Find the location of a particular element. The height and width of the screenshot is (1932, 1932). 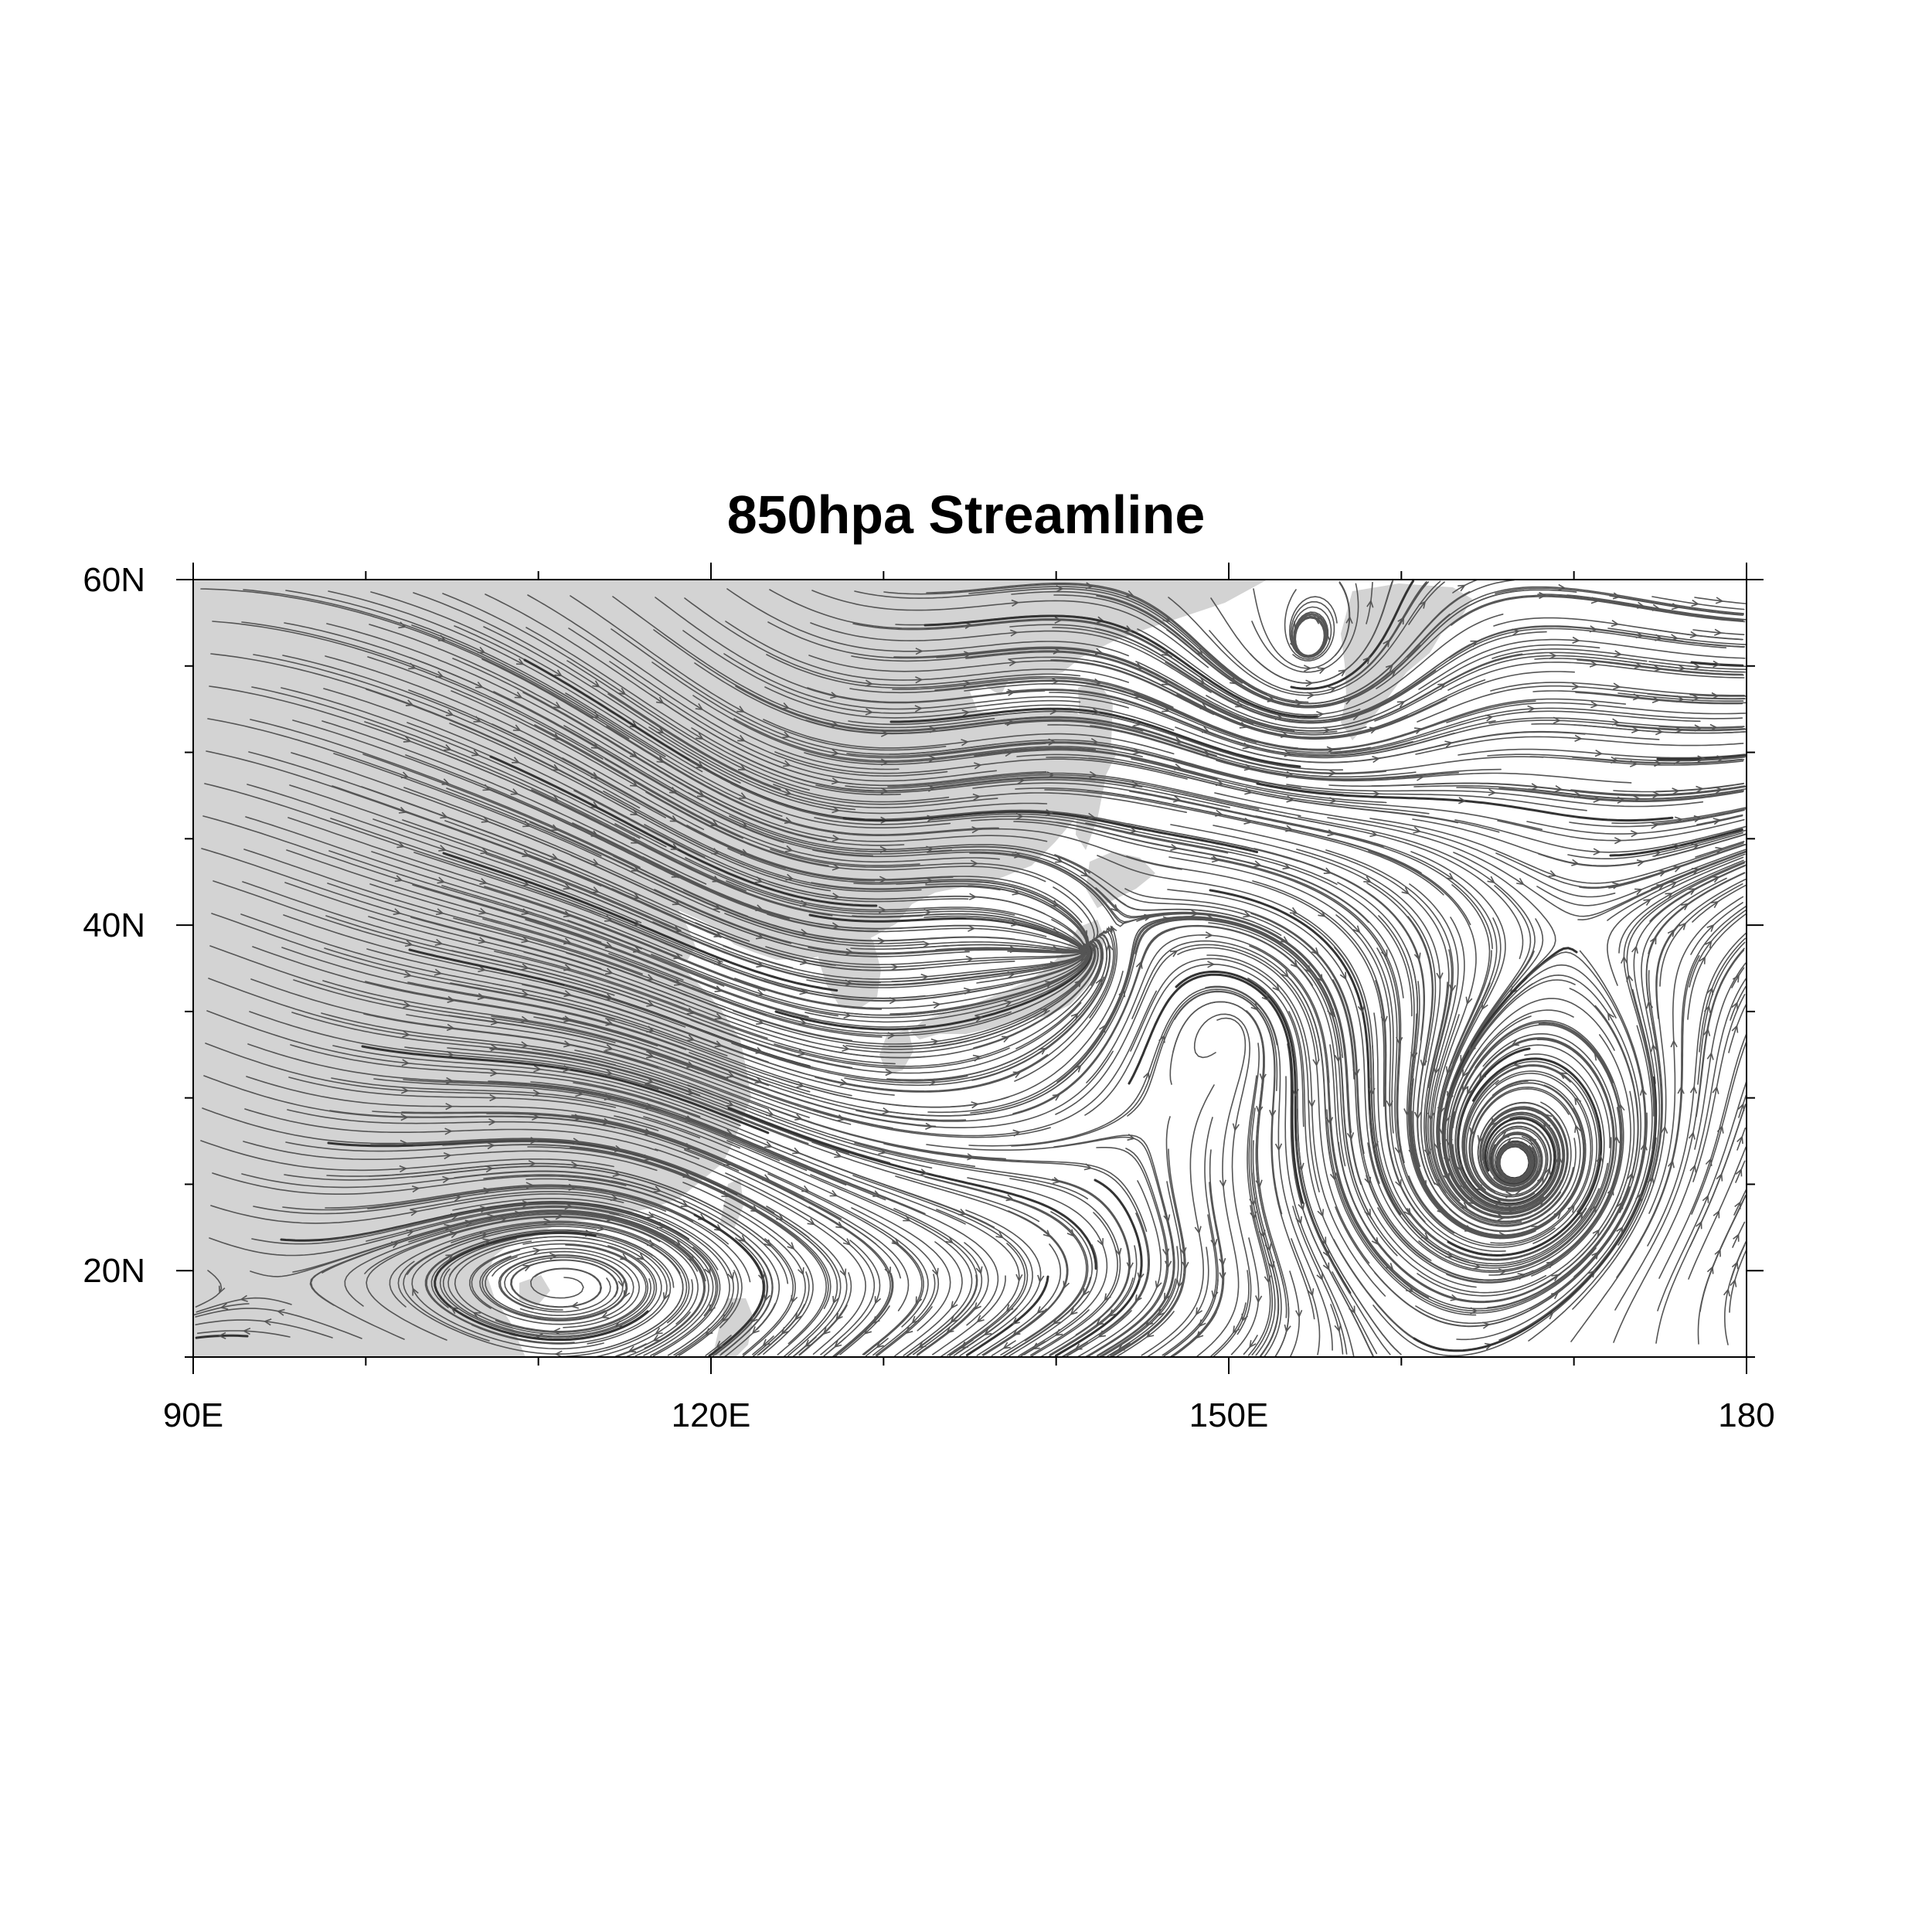

taiwan is located at coordinates (731, 1204).